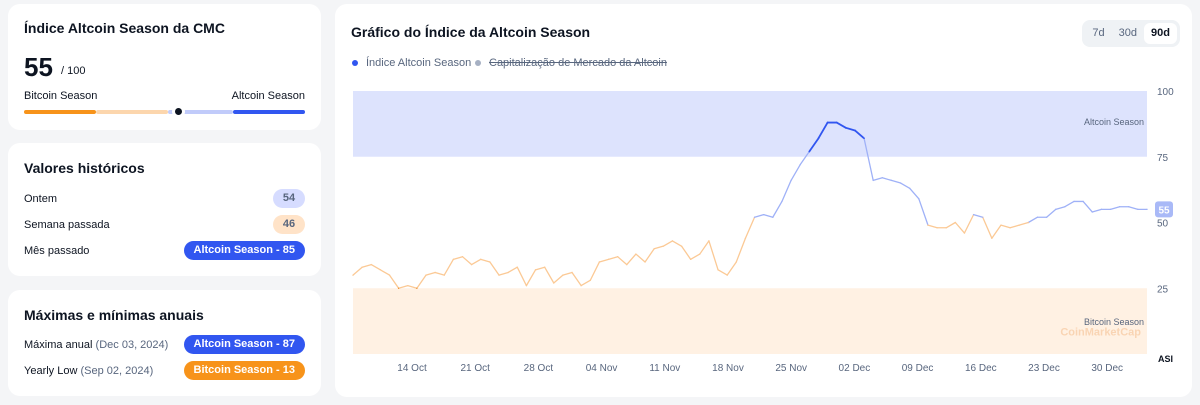  I want to click on zone-label-bitcoin: Bitcoin Season, so click(1114, 322).